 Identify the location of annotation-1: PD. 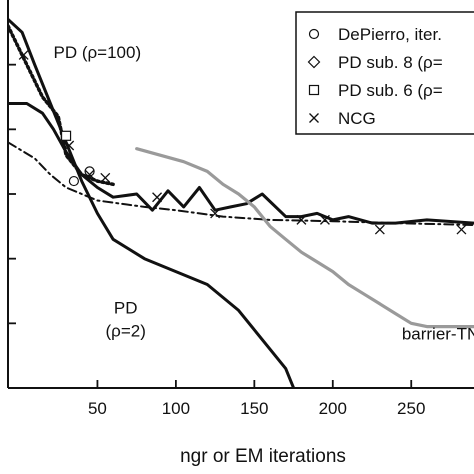
(126, 308).